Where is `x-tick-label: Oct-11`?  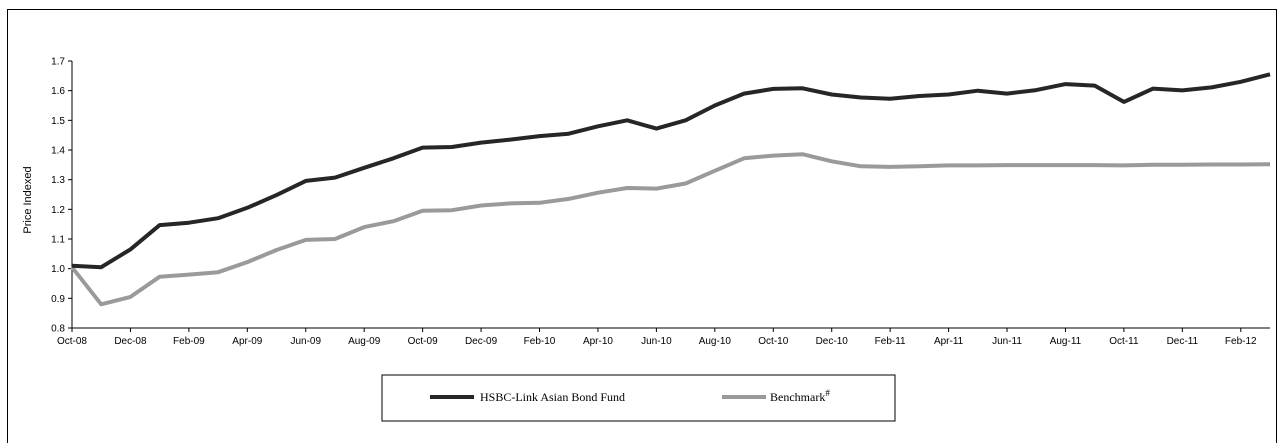
x-tick-label: Oct-11 is located at coordinates (1124, 341).